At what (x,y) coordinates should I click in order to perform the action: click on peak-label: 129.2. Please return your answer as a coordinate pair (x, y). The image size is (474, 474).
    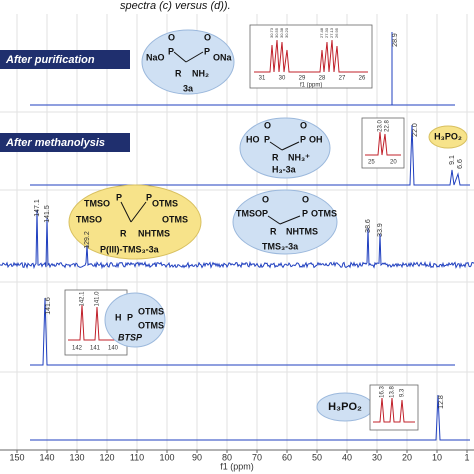
    Looking at the image, I should click on (87, 240).